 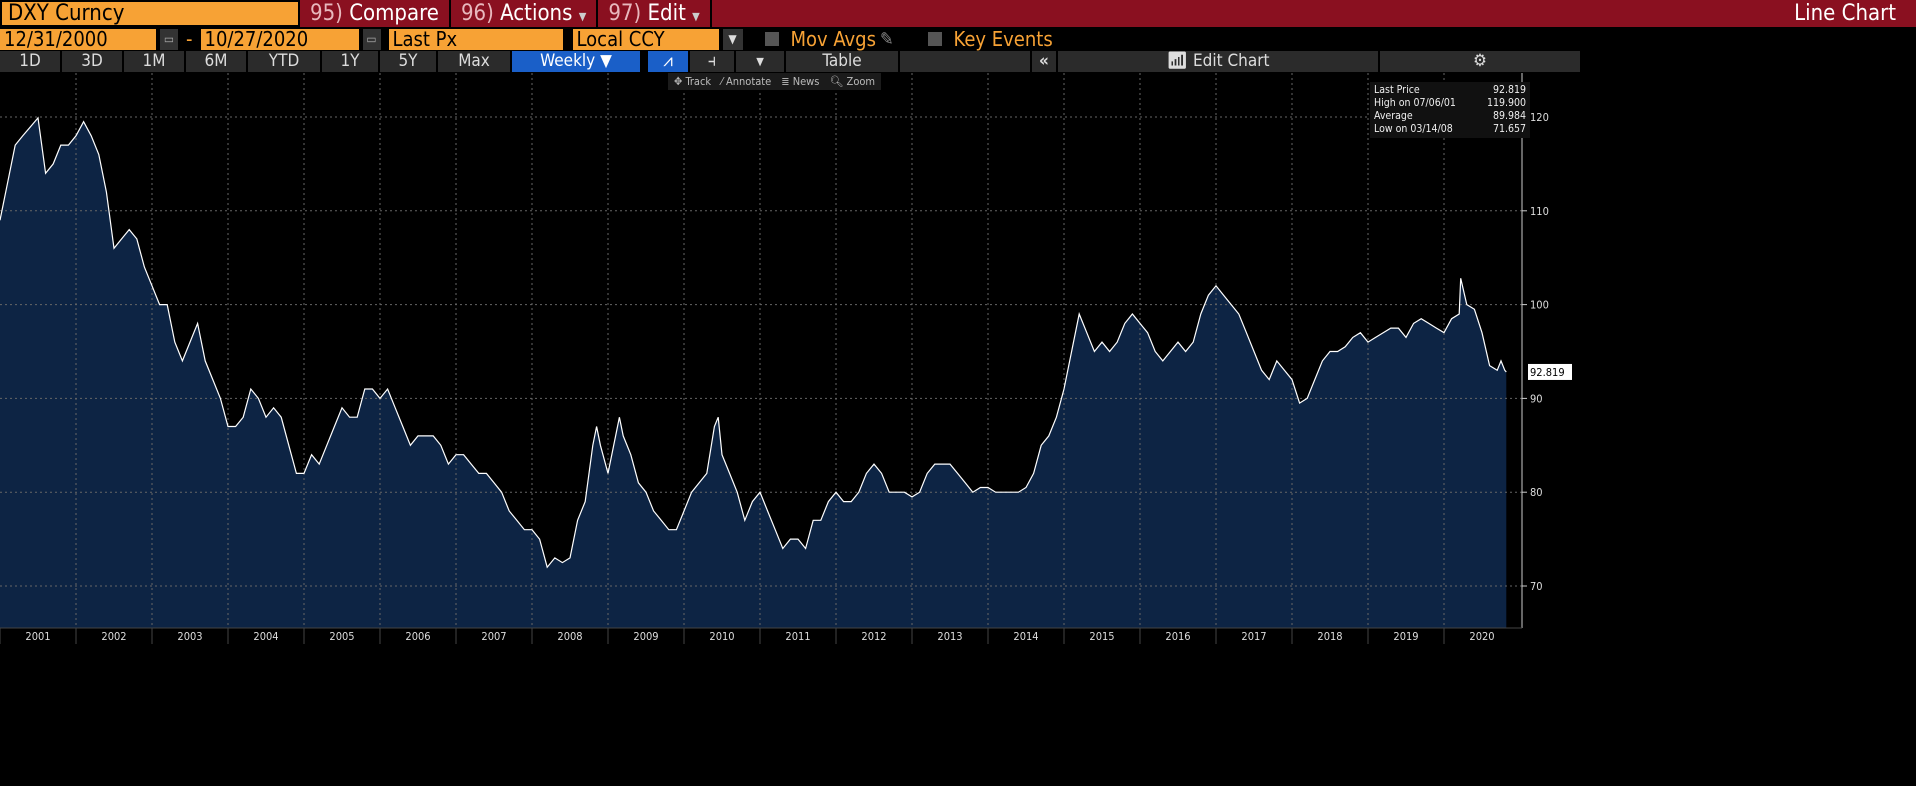 What do you see at coordinates (417, 636) in the screenshot?
I see `x-tick-label: 2006` at bounding box center [417, 636].